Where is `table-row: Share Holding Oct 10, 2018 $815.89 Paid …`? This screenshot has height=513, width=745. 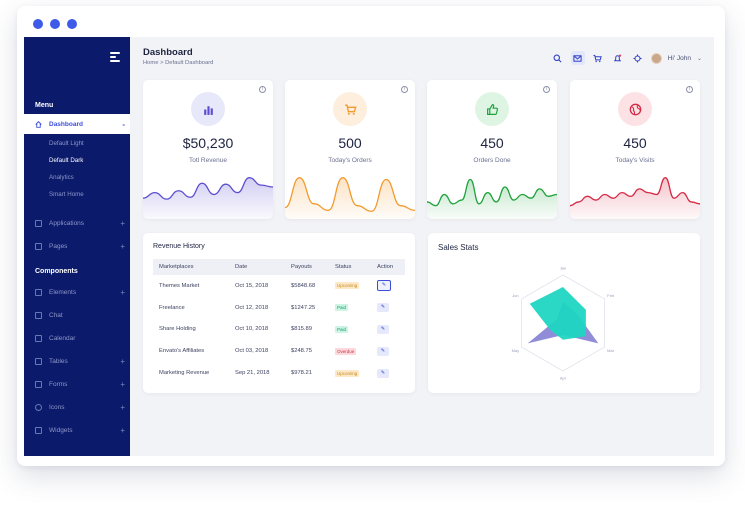
table-row: Share Holding Oct 10, 2018 $815.89 Paid … is located at coordinates (279, 330).